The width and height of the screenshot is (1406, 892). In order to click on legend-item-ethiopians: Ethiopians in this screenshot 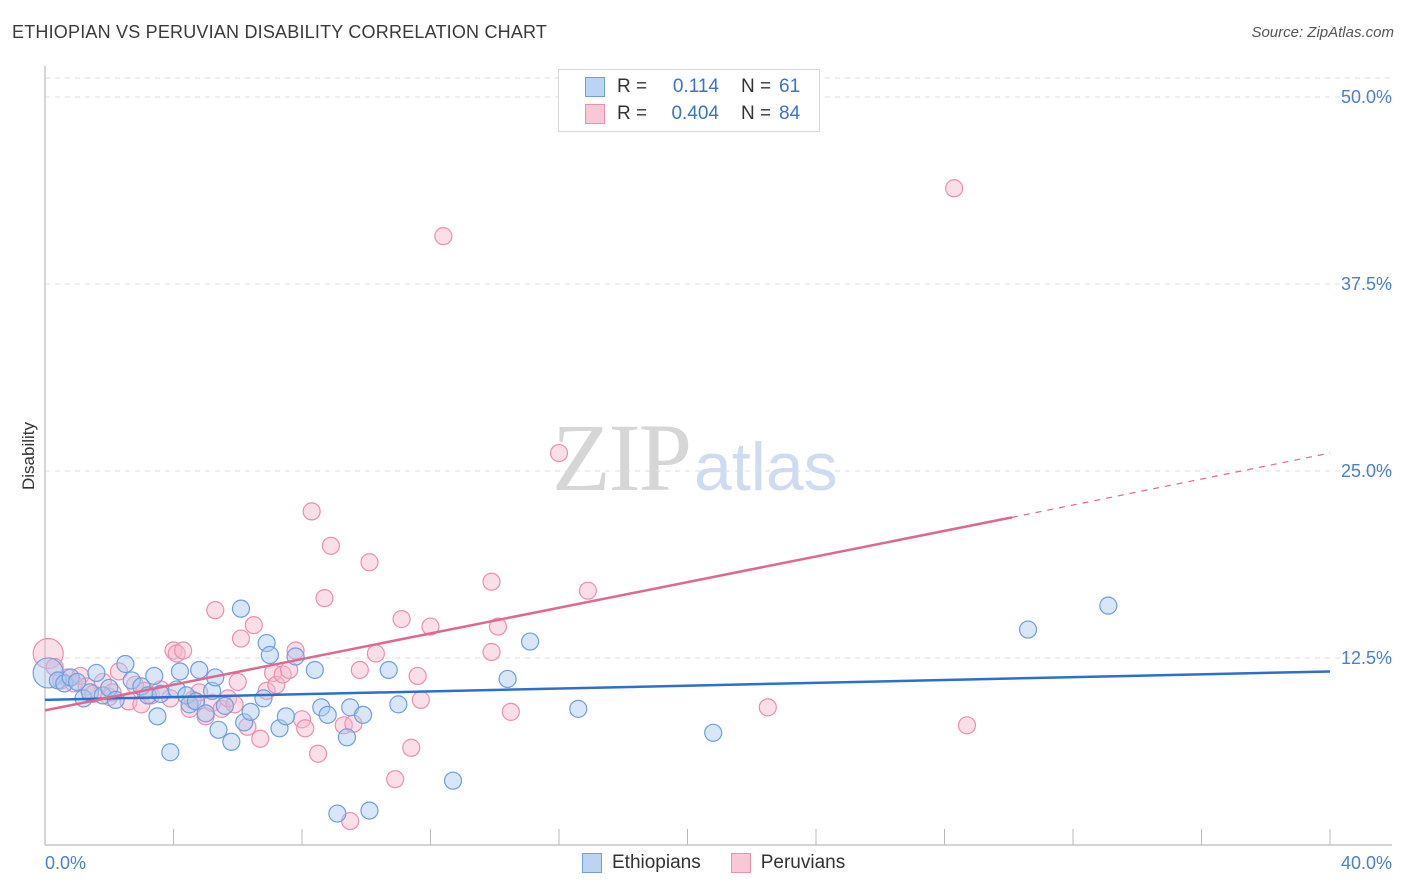, I will do `click(641, 863)`.